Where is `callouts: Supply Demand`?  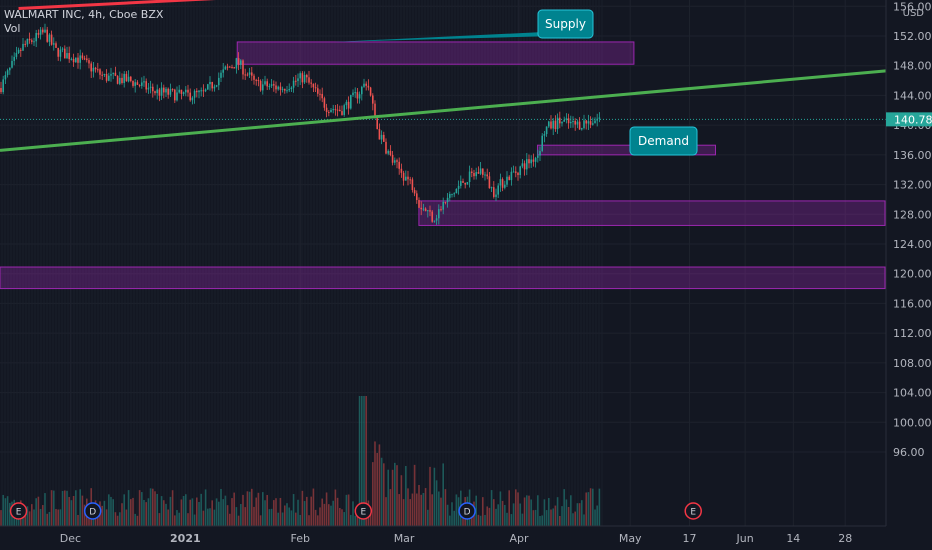 callouts: Supply Demand is located at coordinates (515, 82).